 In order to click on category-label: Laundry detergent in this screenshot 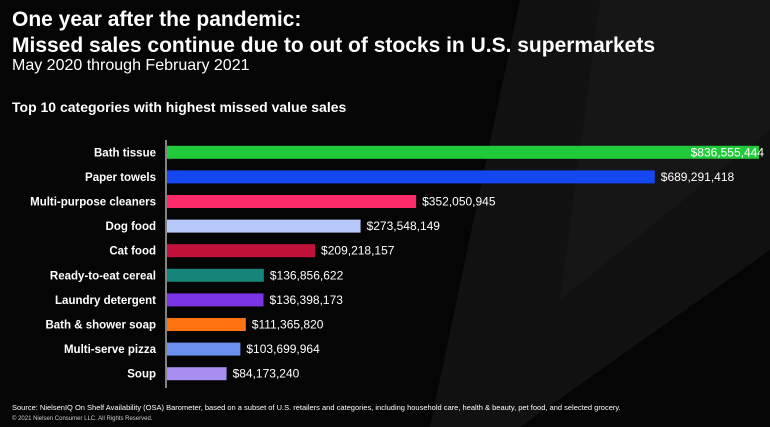, I will do `click(105, 301)`.